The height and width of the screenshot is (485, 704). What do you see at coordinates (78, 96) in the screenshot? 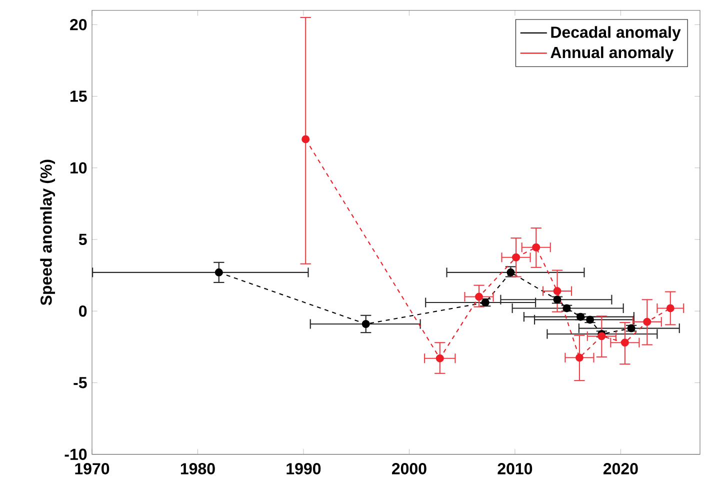
I see `y-tick-label: 15` at bounding box center [78, 96].